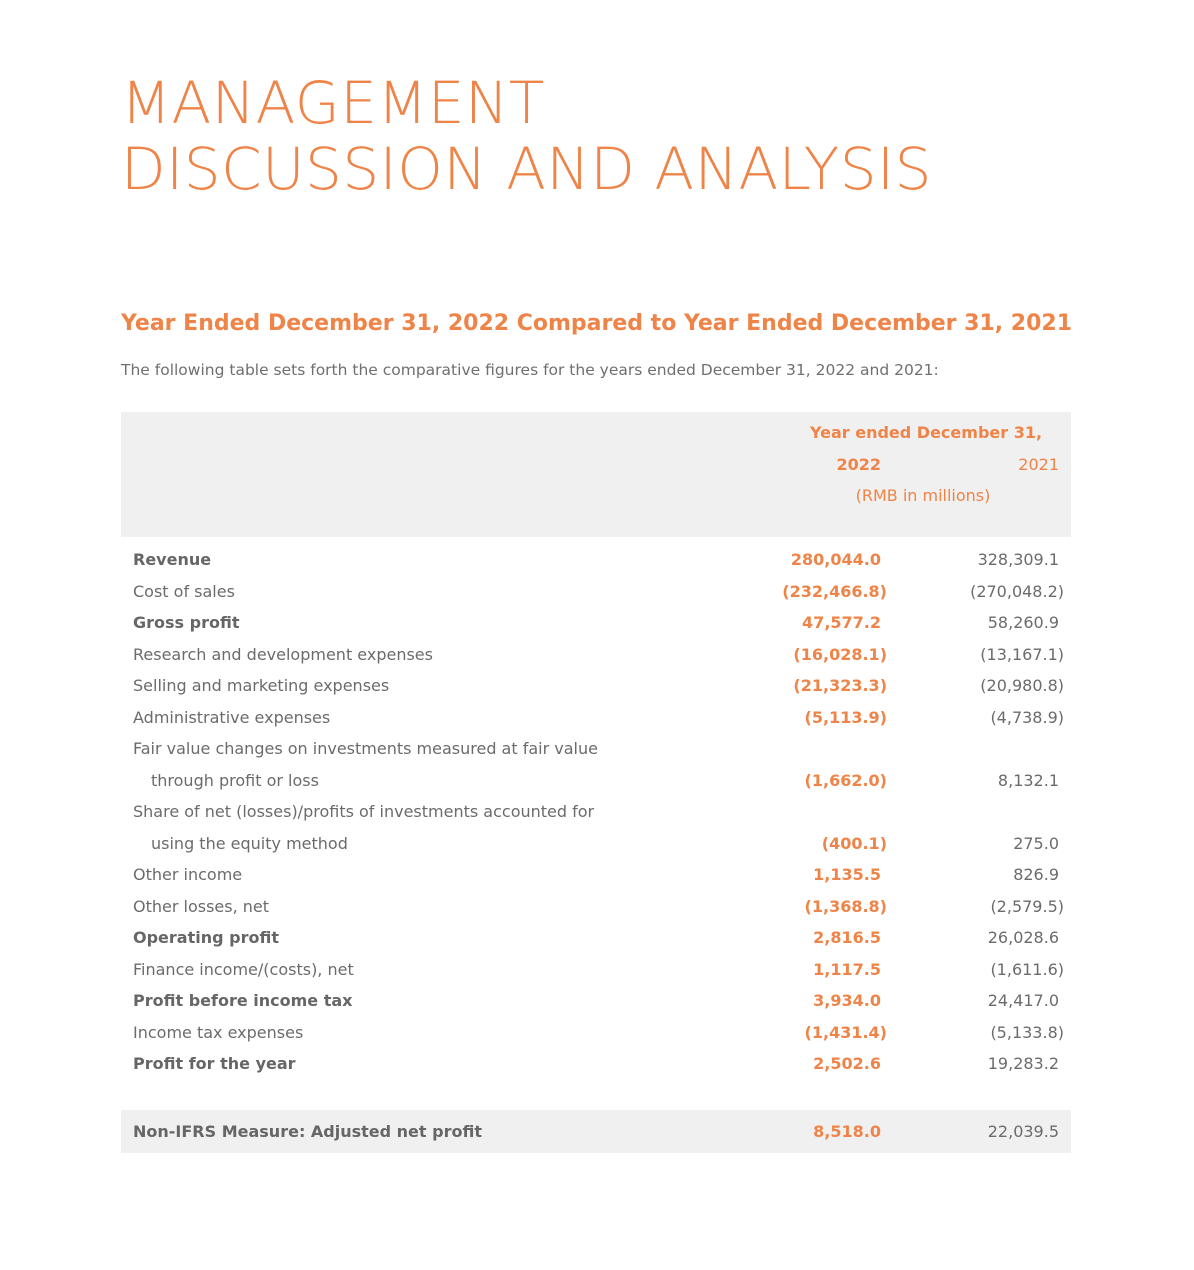  I want to click on row-label: Profit before income tax, so click(243, 1000).